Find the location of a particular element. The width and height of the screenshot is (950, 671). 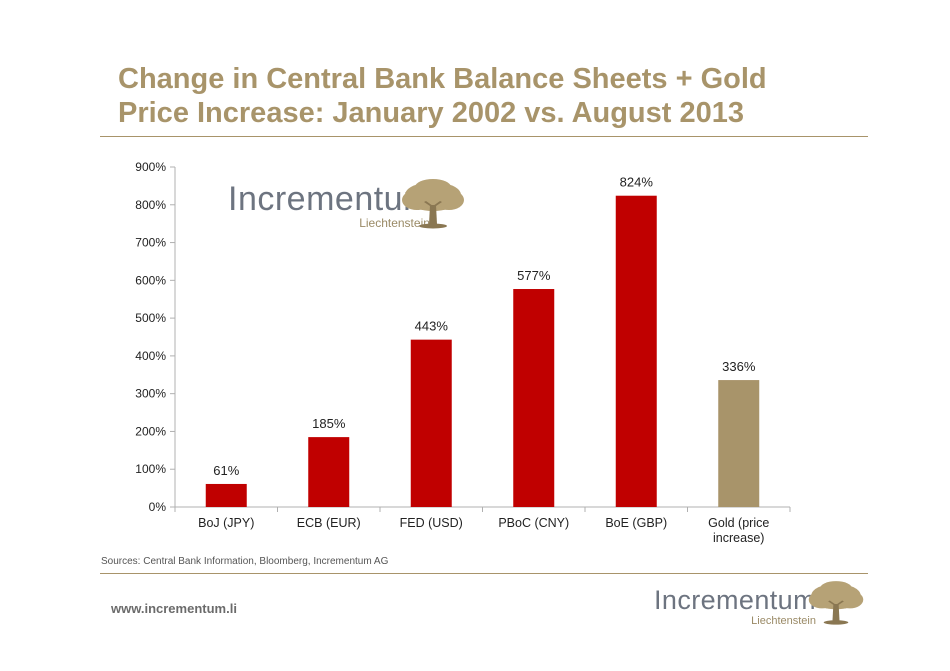

y-tick-label: 300% is located at coordinates (150, 394).